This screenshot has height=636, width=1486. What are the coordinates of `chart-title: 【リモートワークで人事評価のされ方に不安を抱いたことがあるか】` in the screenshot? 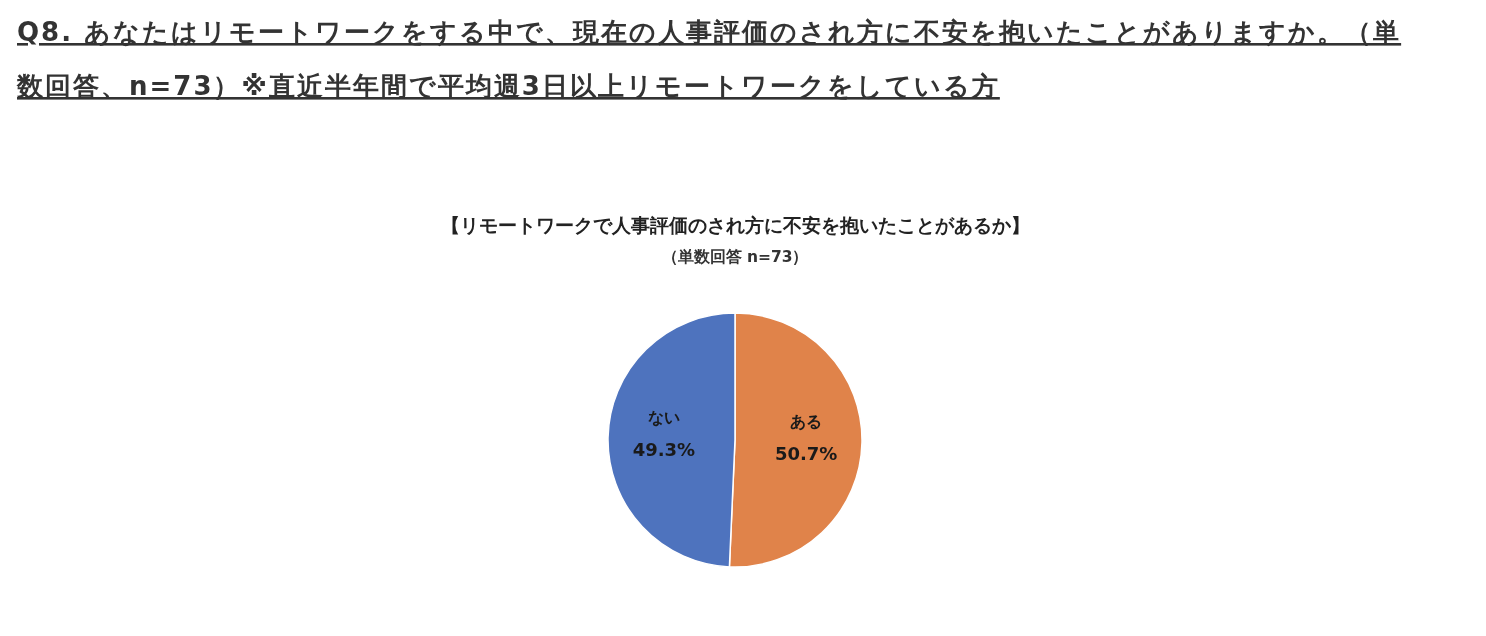 It's located at (735, 225).